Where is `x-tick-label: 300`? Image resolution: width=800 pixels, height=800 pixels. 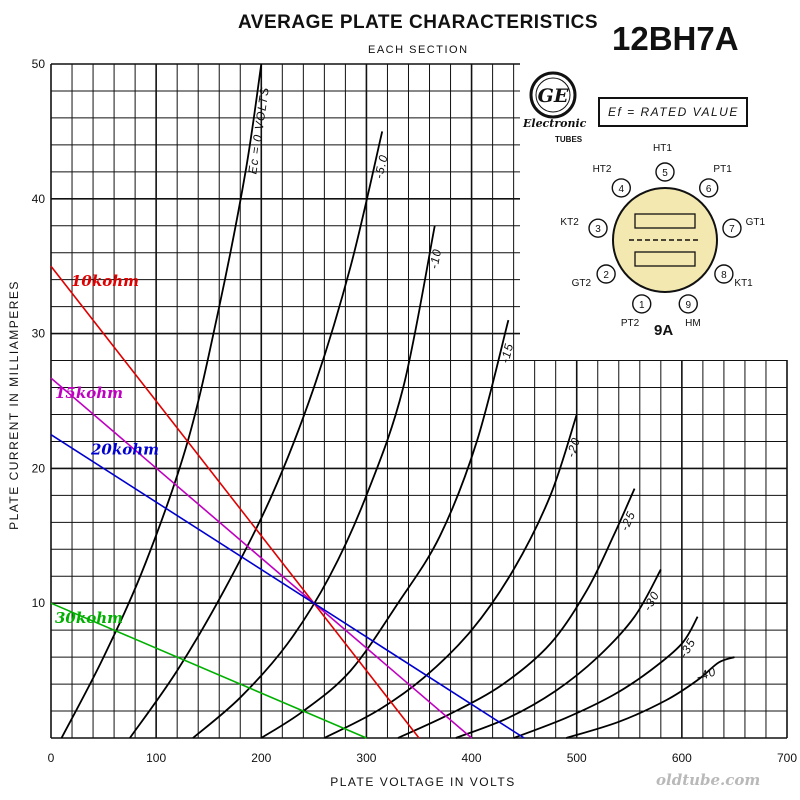 x-tick-label: 300 is located at coordinates (366, 758).